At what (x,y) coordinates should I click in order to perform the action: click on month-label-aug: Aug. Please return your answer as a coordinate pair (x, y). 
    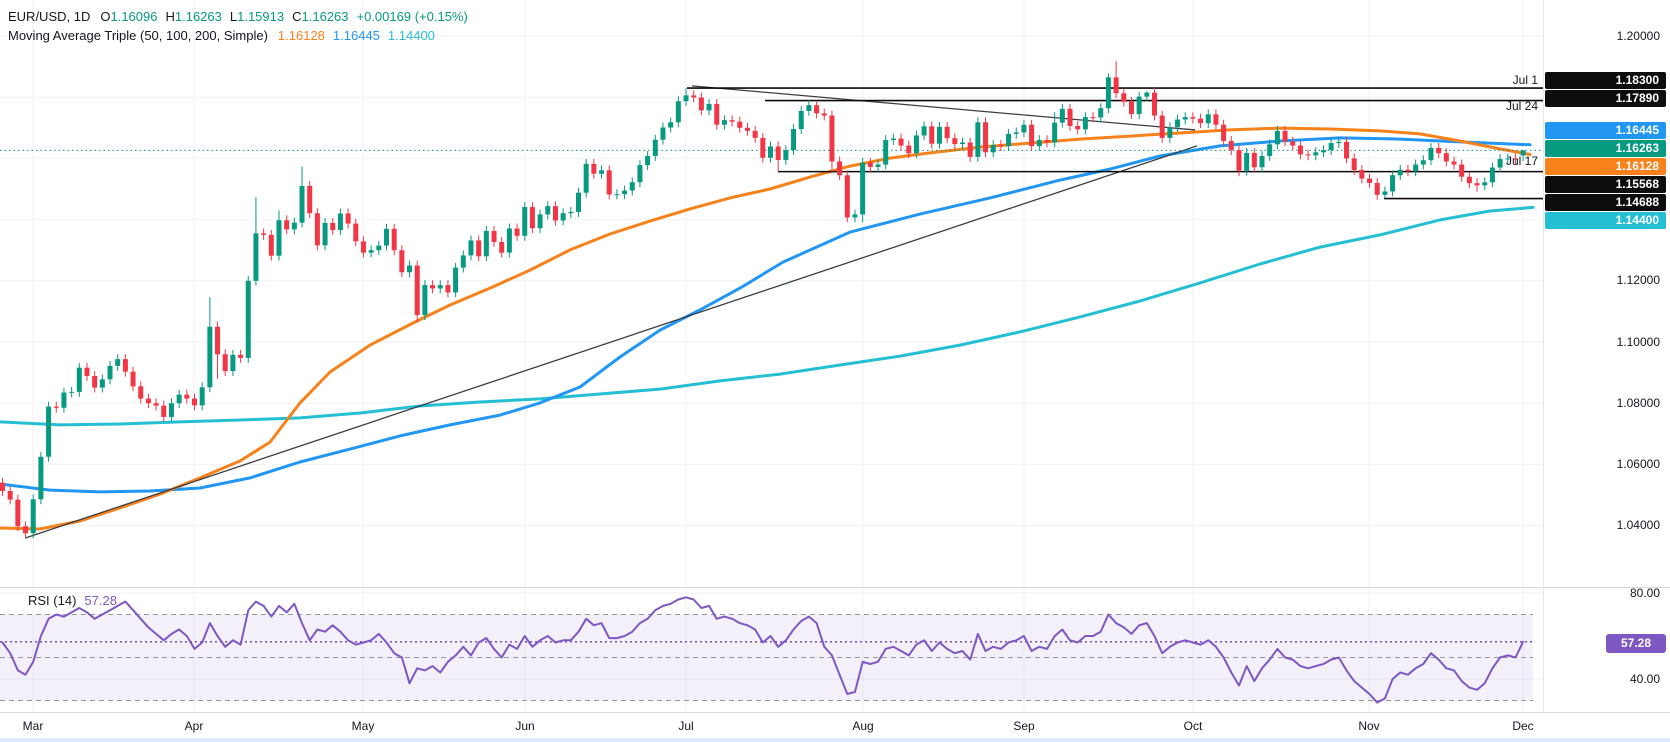
    Looking at the image, I should click on (863, 726).